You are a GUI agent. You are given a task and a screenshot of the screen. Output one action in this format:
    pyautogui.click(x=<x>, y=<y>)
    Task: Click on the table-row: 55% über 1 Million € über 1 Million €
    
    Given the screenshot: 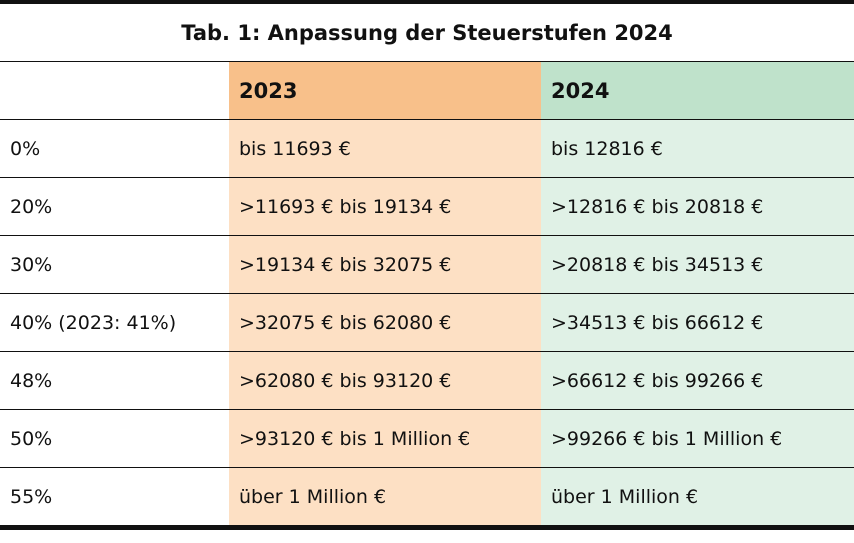 What is the action you would take?
    pyautogui.click(x=427, y=497)
    